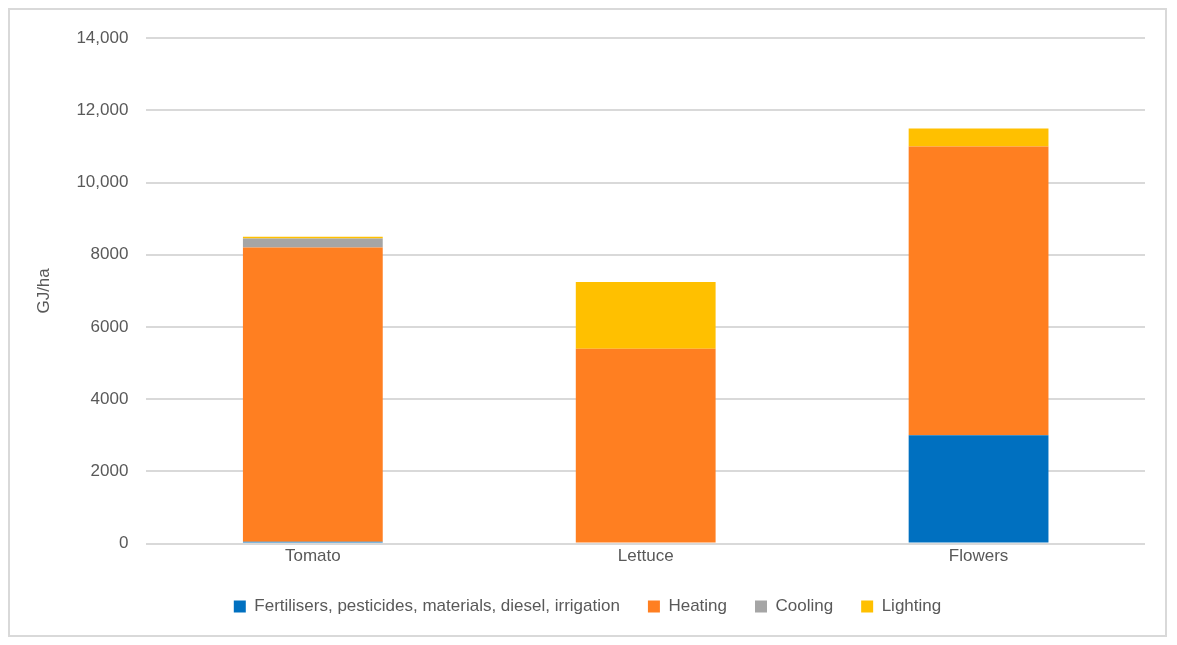 This screenshot has height=645, width=1177. What do you see at coordinates (109, 398) in the screenshot?
I see `y-tick-label: 4000` at bounding box center [109, 398].